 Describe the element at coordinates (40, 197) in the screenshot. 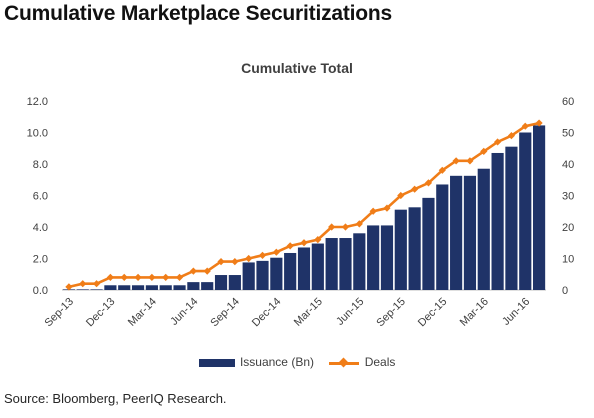

I see `left-axis-tick-label: 6.0` at that location.